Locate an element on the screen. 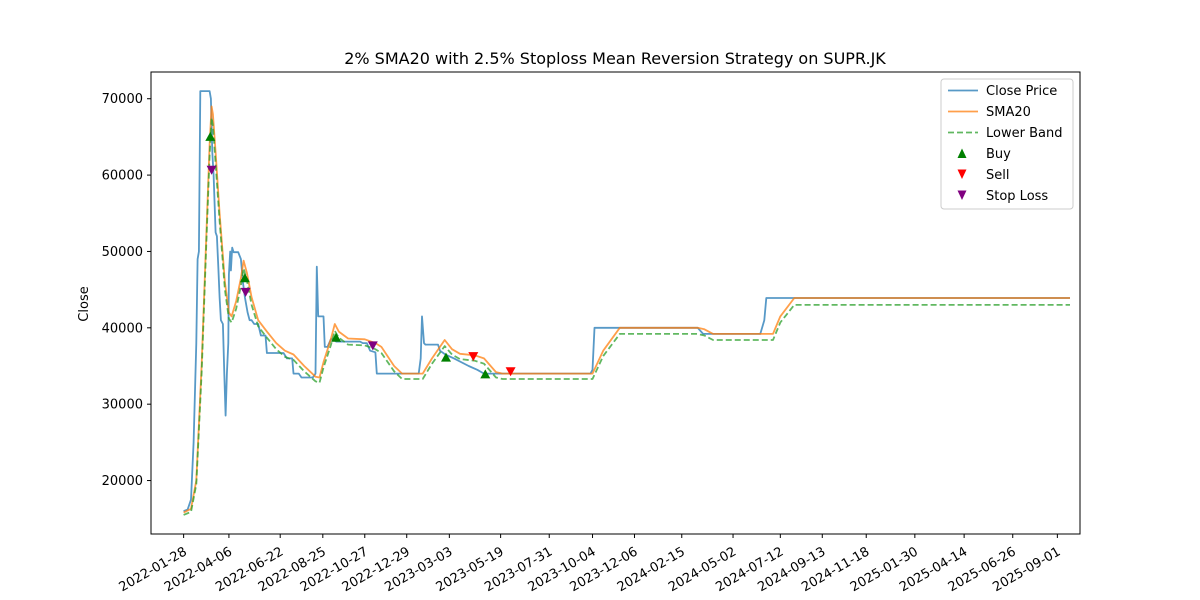 The image size is (1200, 600). y-tick-label: 60000 is located at coordinates (122, 176).